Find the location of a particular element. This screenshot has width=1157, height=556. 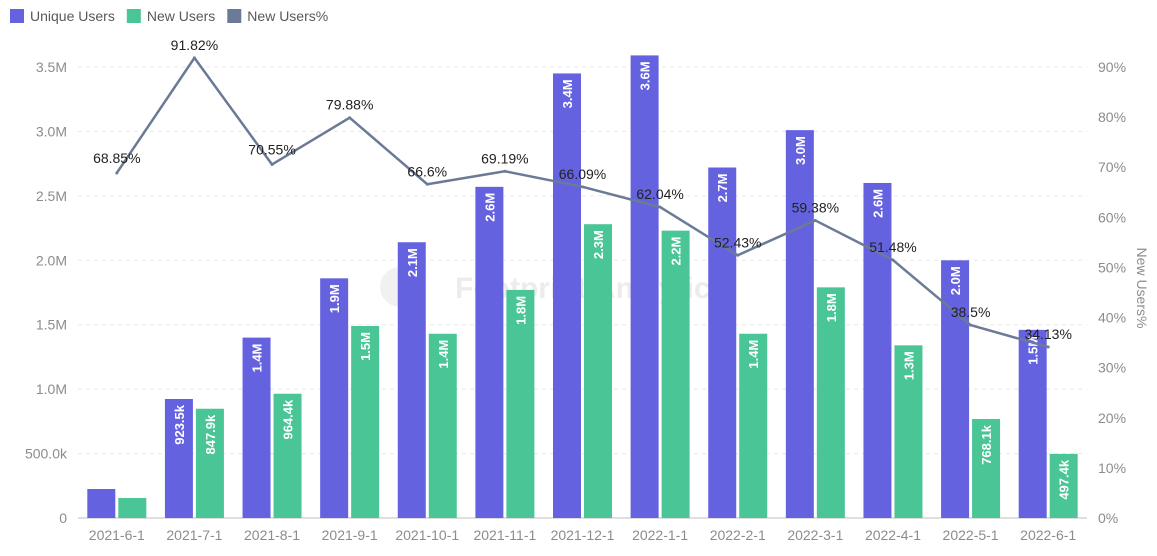

bar-label-unique-users: 2.7M is located at coordinates (722, 188).